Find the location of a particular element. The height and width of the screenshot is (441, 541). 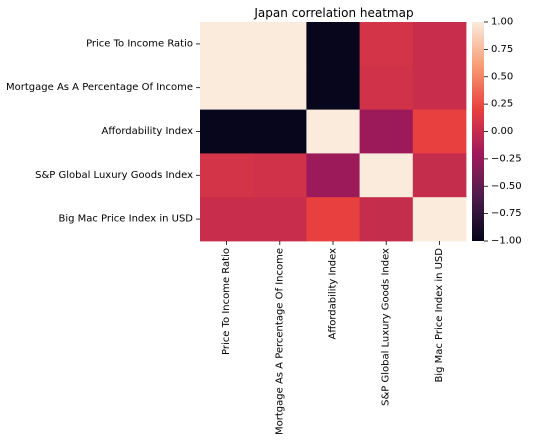

row-label: Big Mac Price Index in USD is located at coordinates (125, 219).